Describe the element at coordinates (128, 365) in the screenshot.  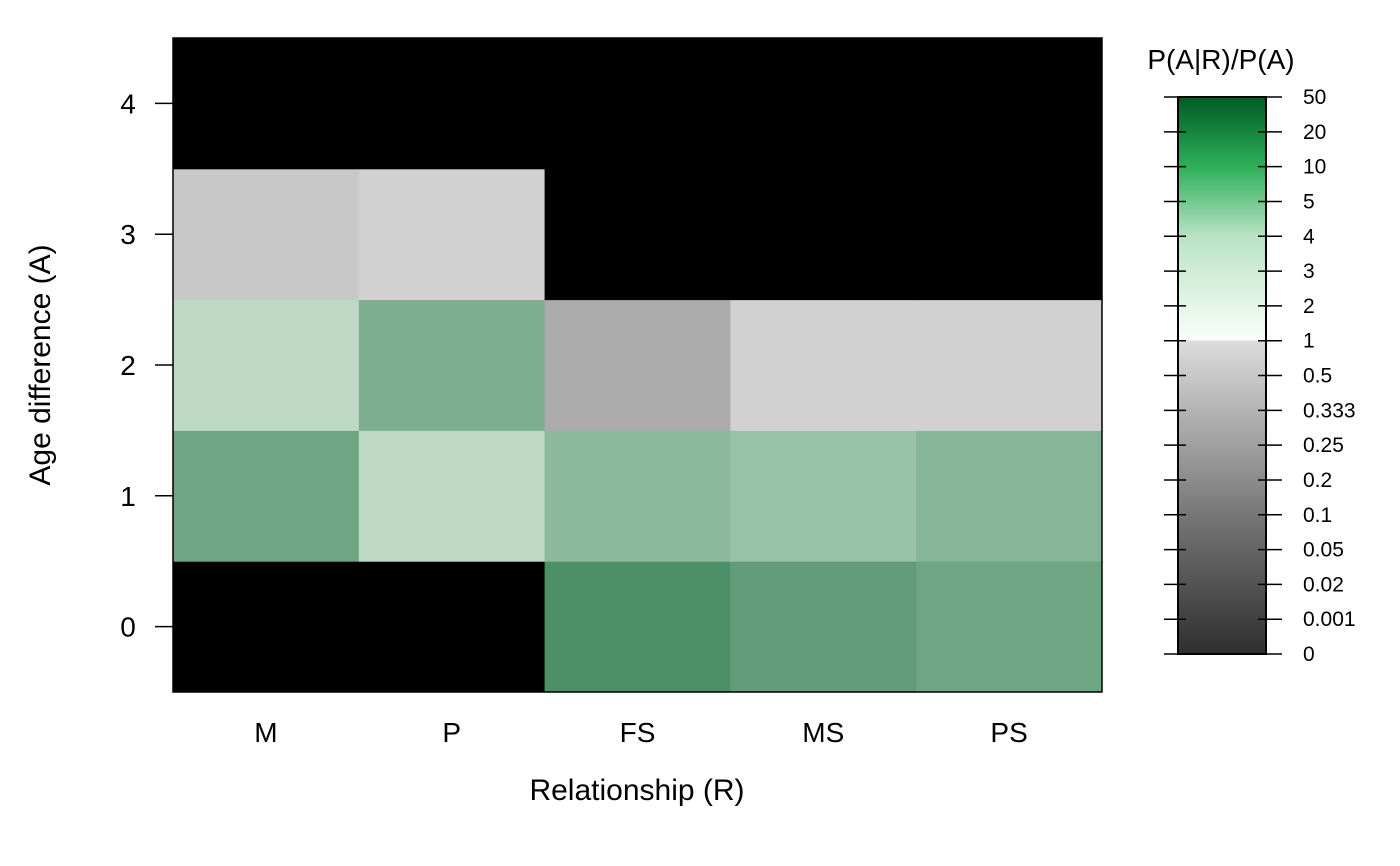
I see `y-tick-label-2: 2` at that location.